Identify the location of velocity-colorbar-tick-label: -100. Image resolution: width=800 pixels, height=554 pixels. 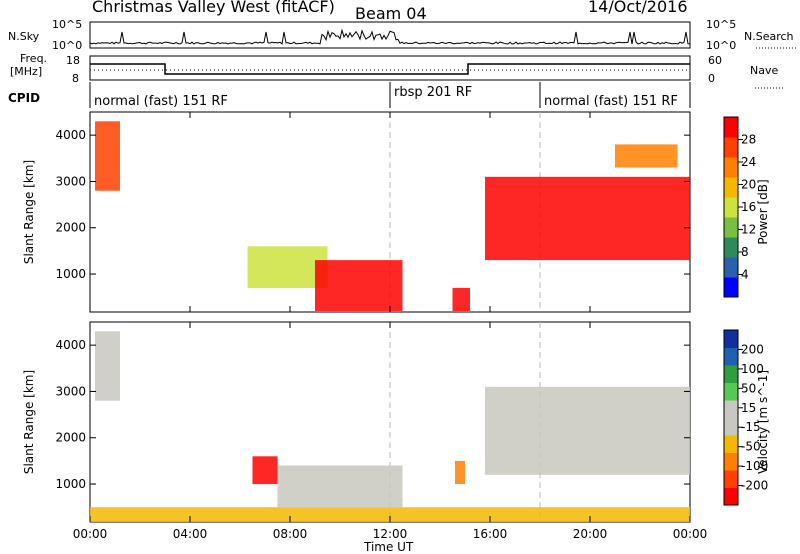
(754, 466).